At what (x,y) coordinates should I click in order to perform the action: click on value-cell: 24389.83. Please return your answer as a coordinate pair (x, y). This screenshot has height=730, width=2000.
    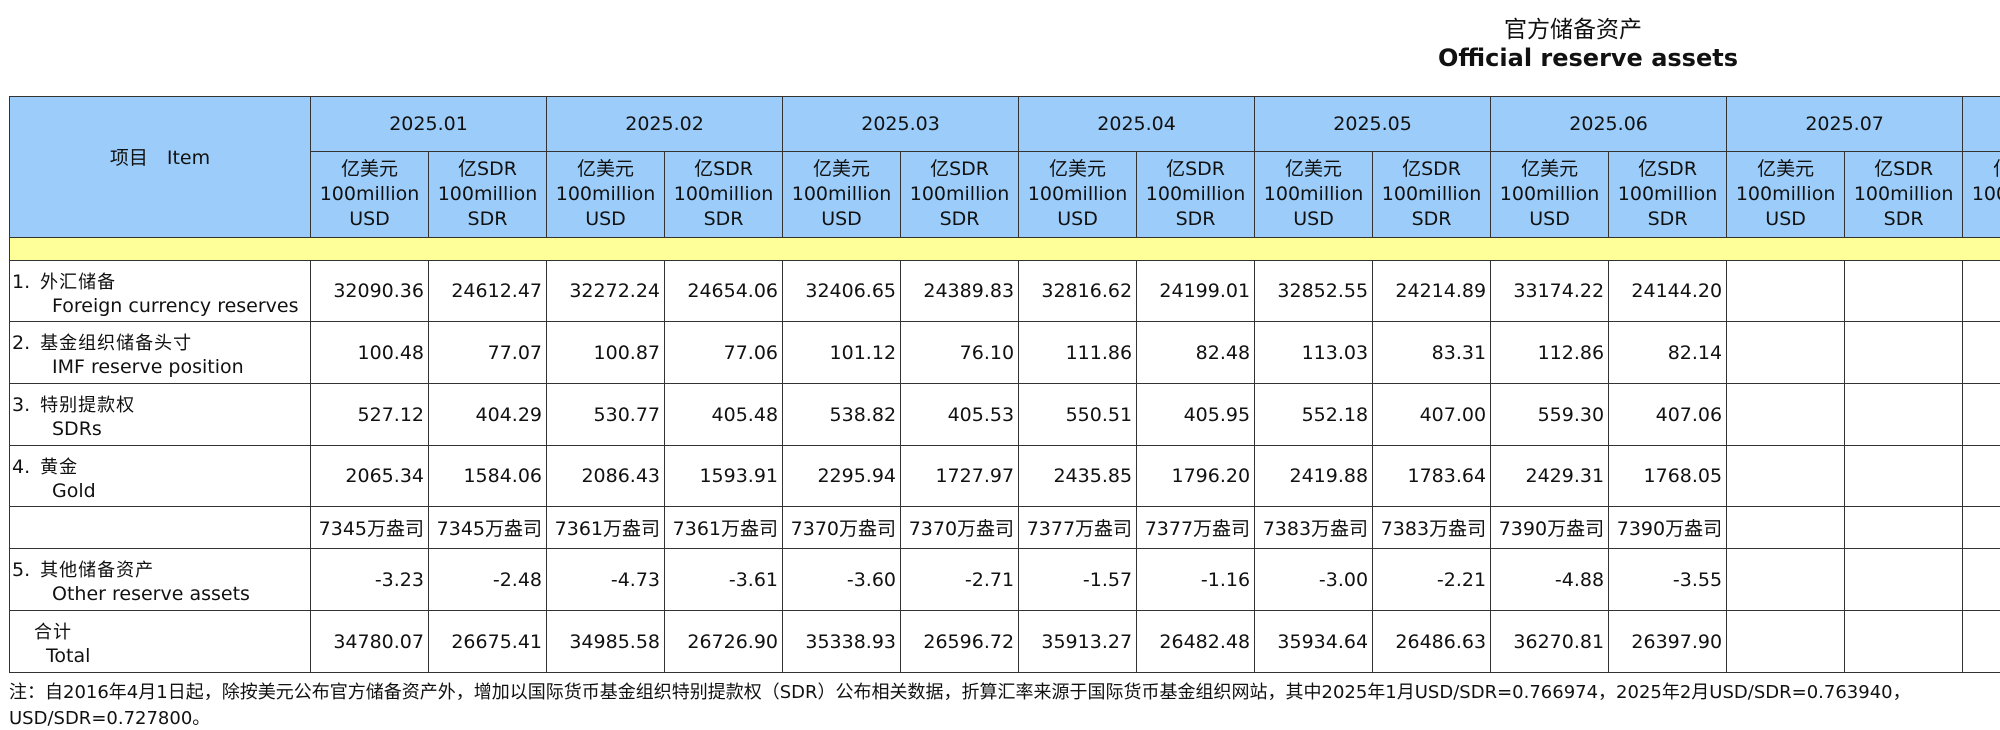
    Looking at the image, I should click on (960, 291).